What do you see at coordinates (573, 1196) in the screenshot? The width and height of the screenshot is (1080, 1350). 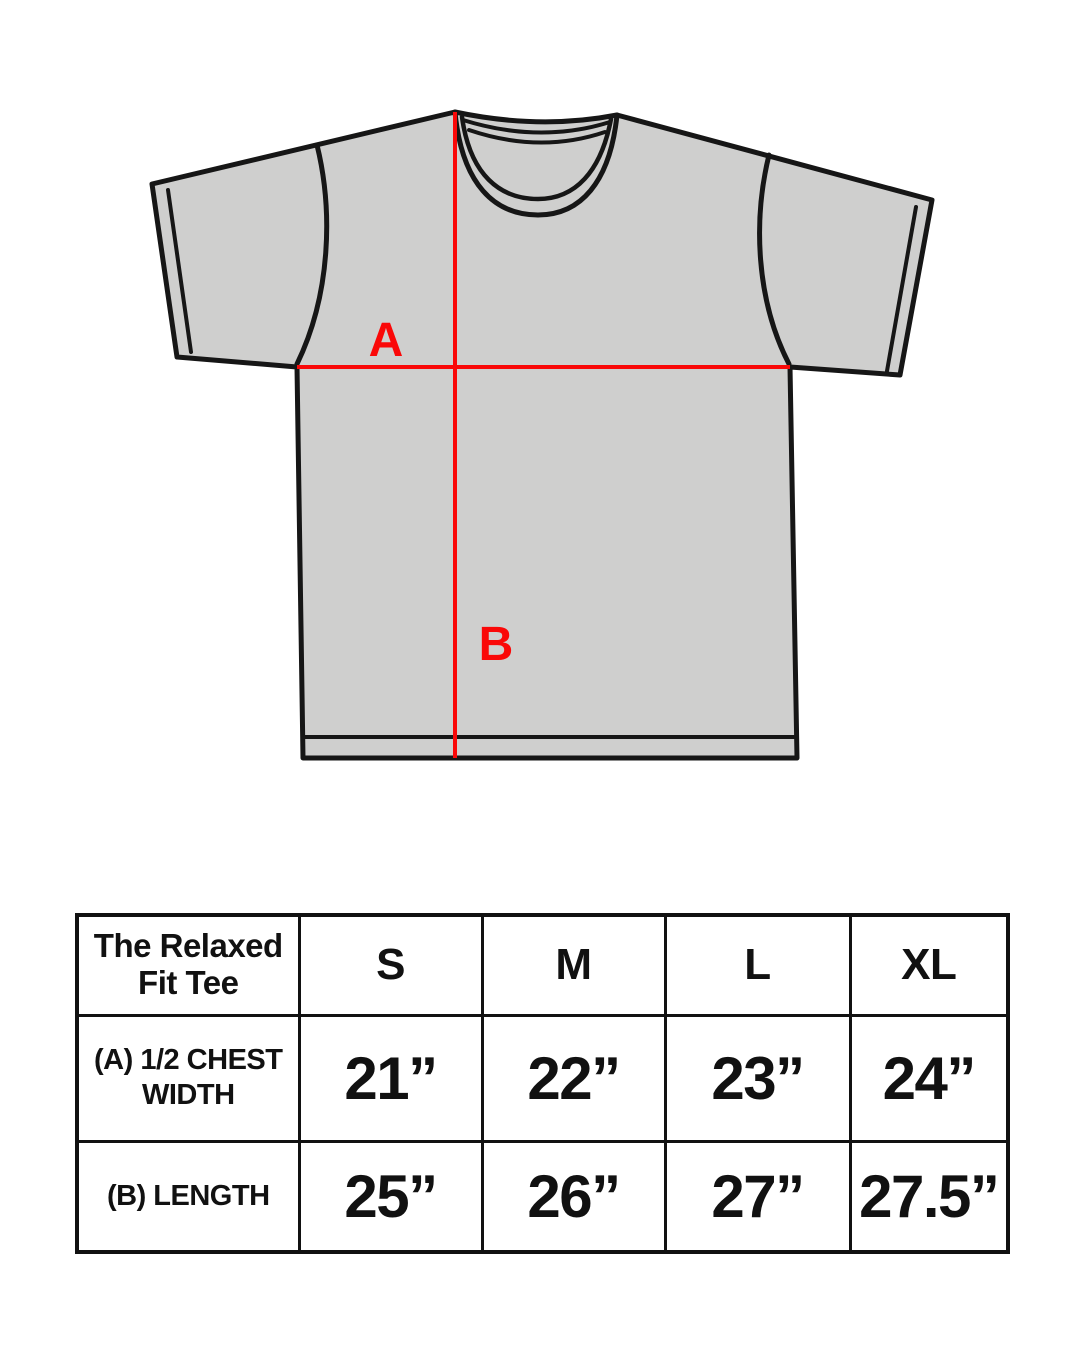 I see `length-value-m: 26”` at bounding box center [573, 1196].